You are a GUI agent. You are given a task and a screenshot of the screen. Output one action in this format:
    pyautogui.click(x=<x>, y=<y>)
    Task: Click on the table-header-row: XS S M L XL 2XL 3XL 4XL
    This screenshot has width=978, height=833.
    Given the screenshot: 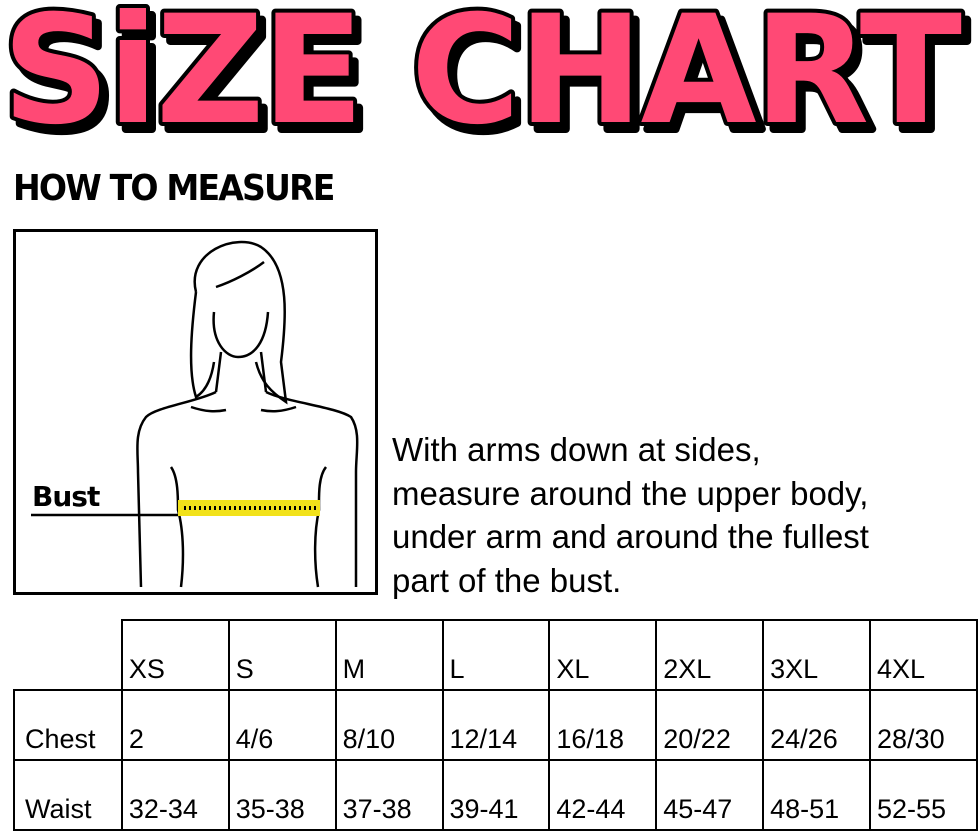 What is the action you would take?
    pyautogui.click(x=496, y=655)
    